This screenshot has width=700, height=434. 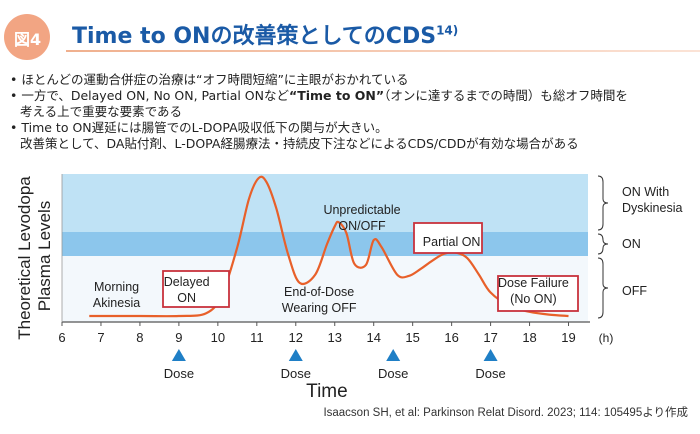 What do you see at coordinates (44, 256) in the screenshot?
I see `y-axis-label-line2: Plasma Levels` at bounding box center [44, 256].